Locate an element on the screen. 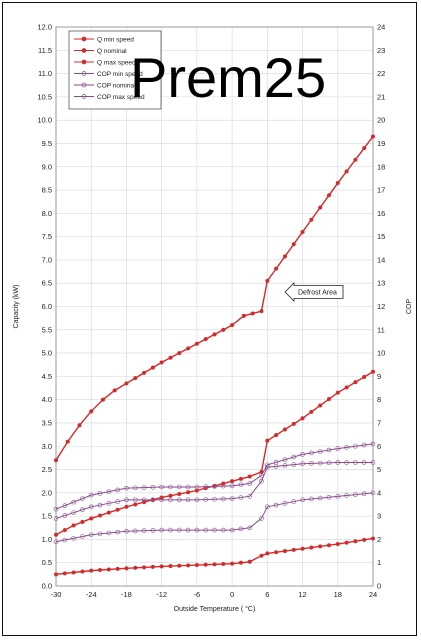  right-tick-label: 6 is located at coordinates (379, 446).